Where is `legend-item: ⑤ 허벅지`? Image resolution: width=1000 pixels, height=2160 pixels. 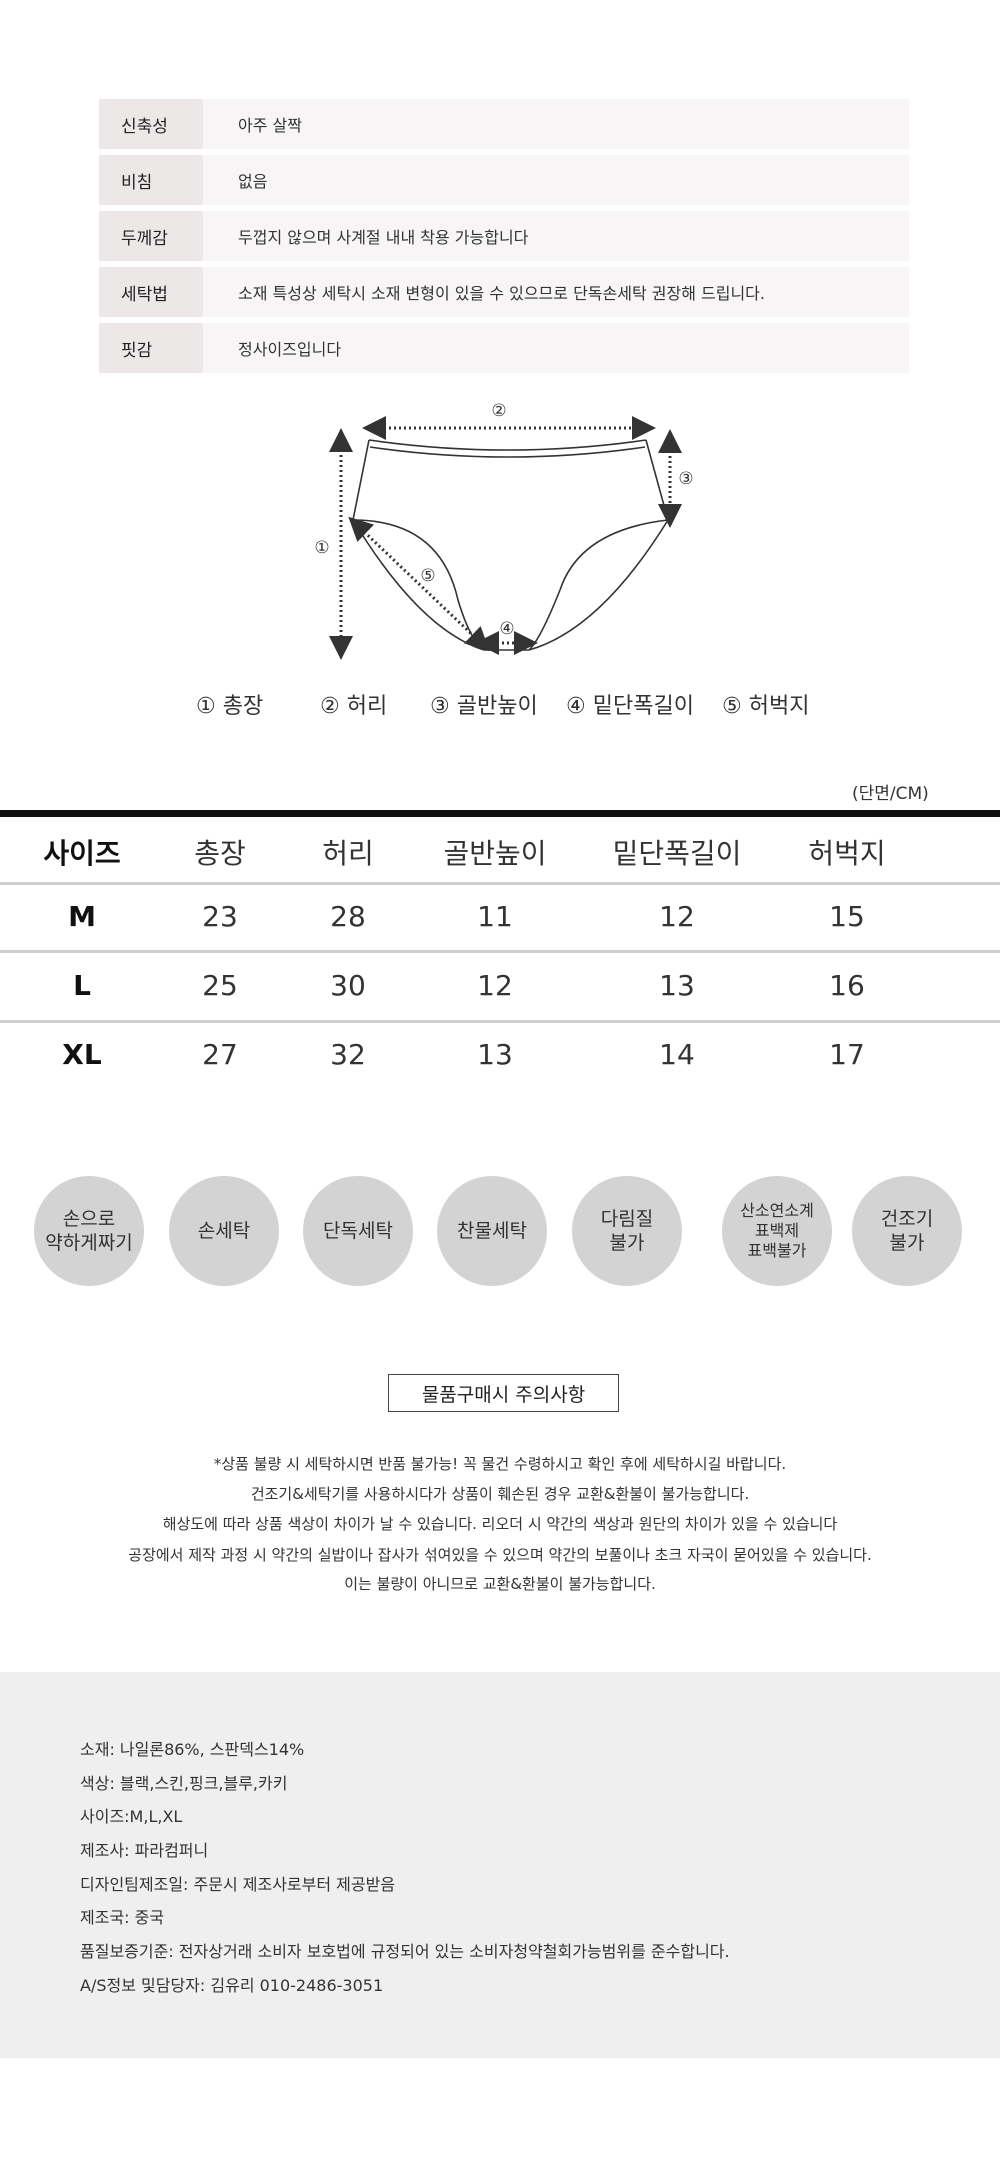
legend-item: ⑤ 허벅지 is located at coordinates (765, 704).